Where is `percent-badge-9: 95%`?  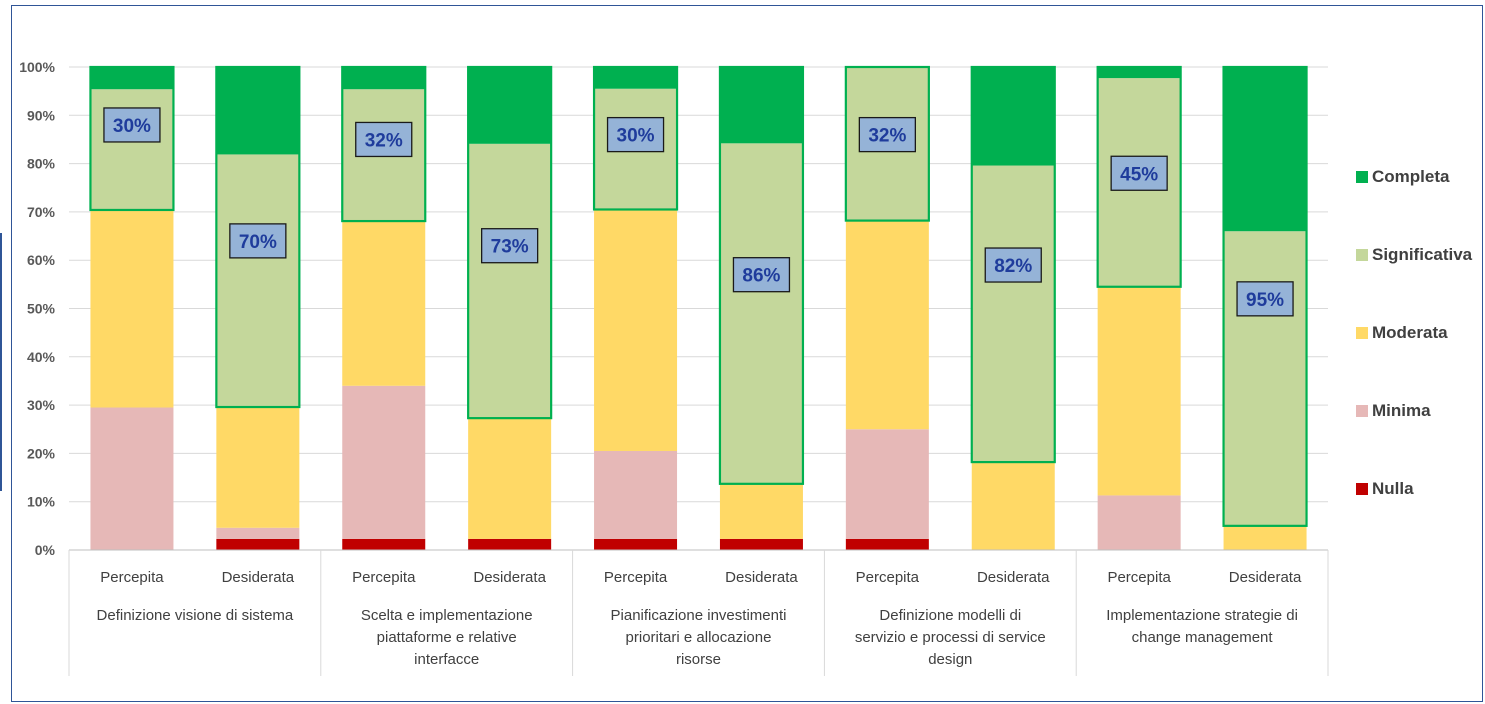 percent-badge-9: 95% is located at coordinates (1265, 299).